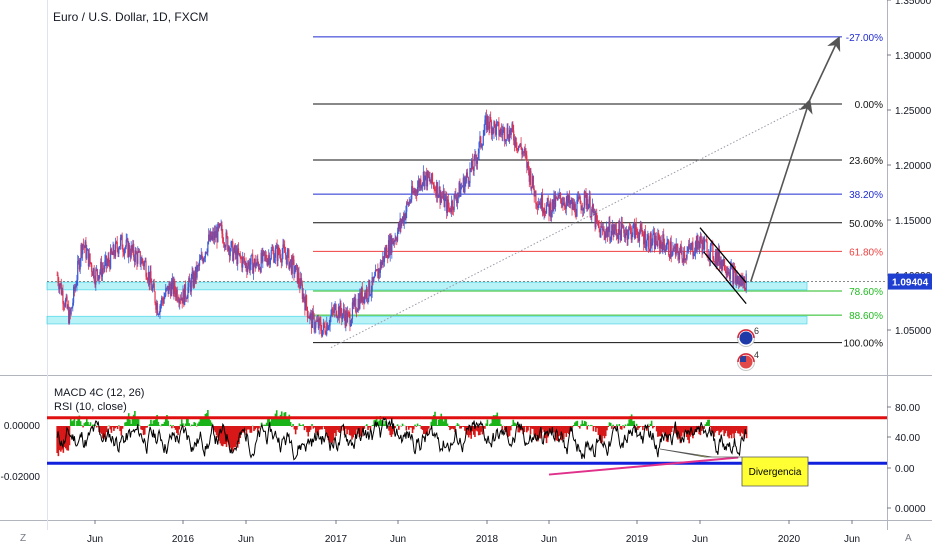 The image size is (932, 550). Describe the element at coordinates (748, 360) in the screenshot. I see `event-us-icon: 4` at that location.